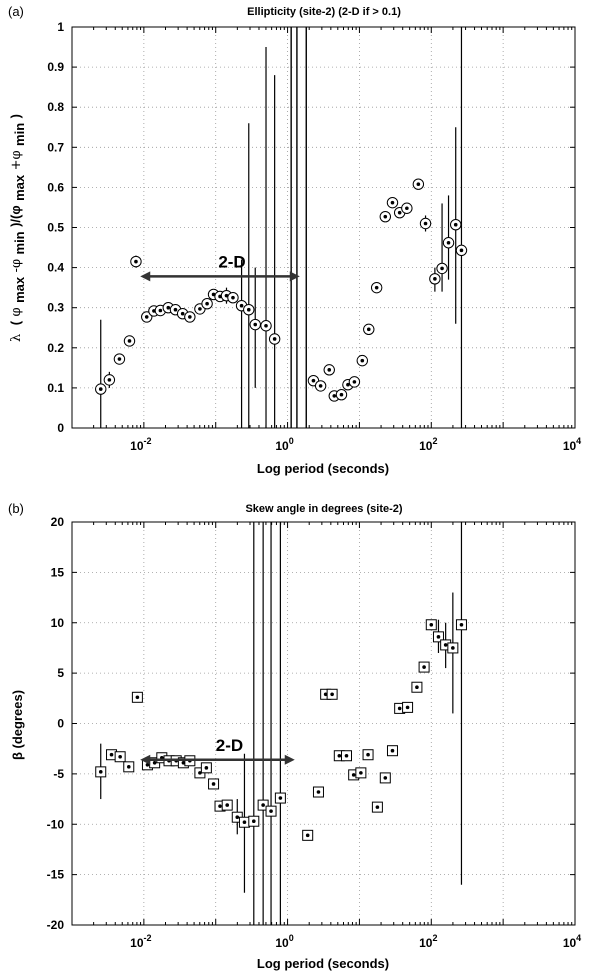 The width and height of the screenshot is (593, 974). What do you see at coordinates (19, 242) in the screenshot?
I see `chart-a-ylabel-min1: min` at bounding box center [19, 242].